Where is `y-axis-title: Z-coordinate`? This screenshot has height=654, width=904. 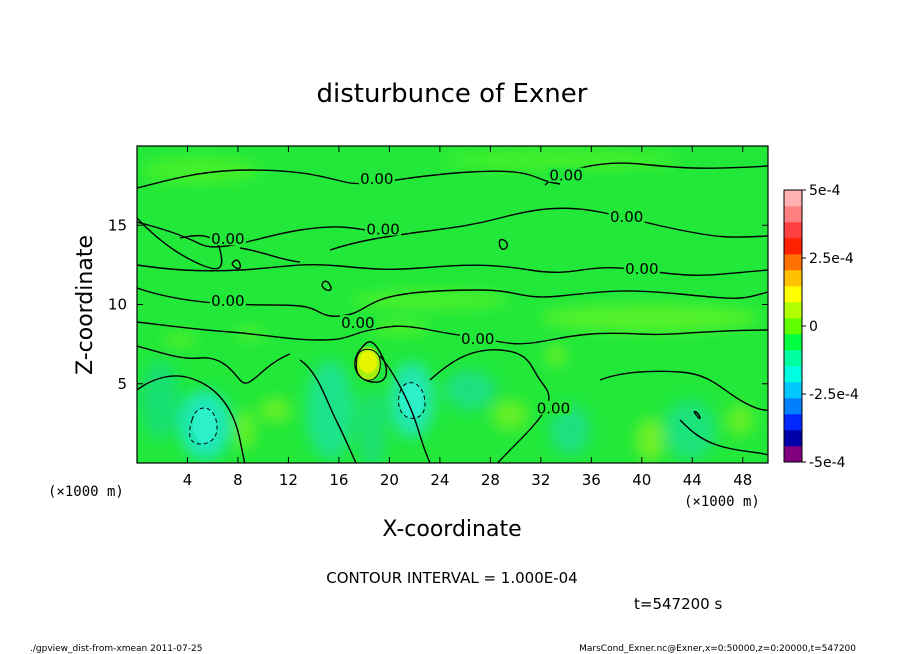 y-axis-title: Z-coordinate is located at coordinates (85, 305).